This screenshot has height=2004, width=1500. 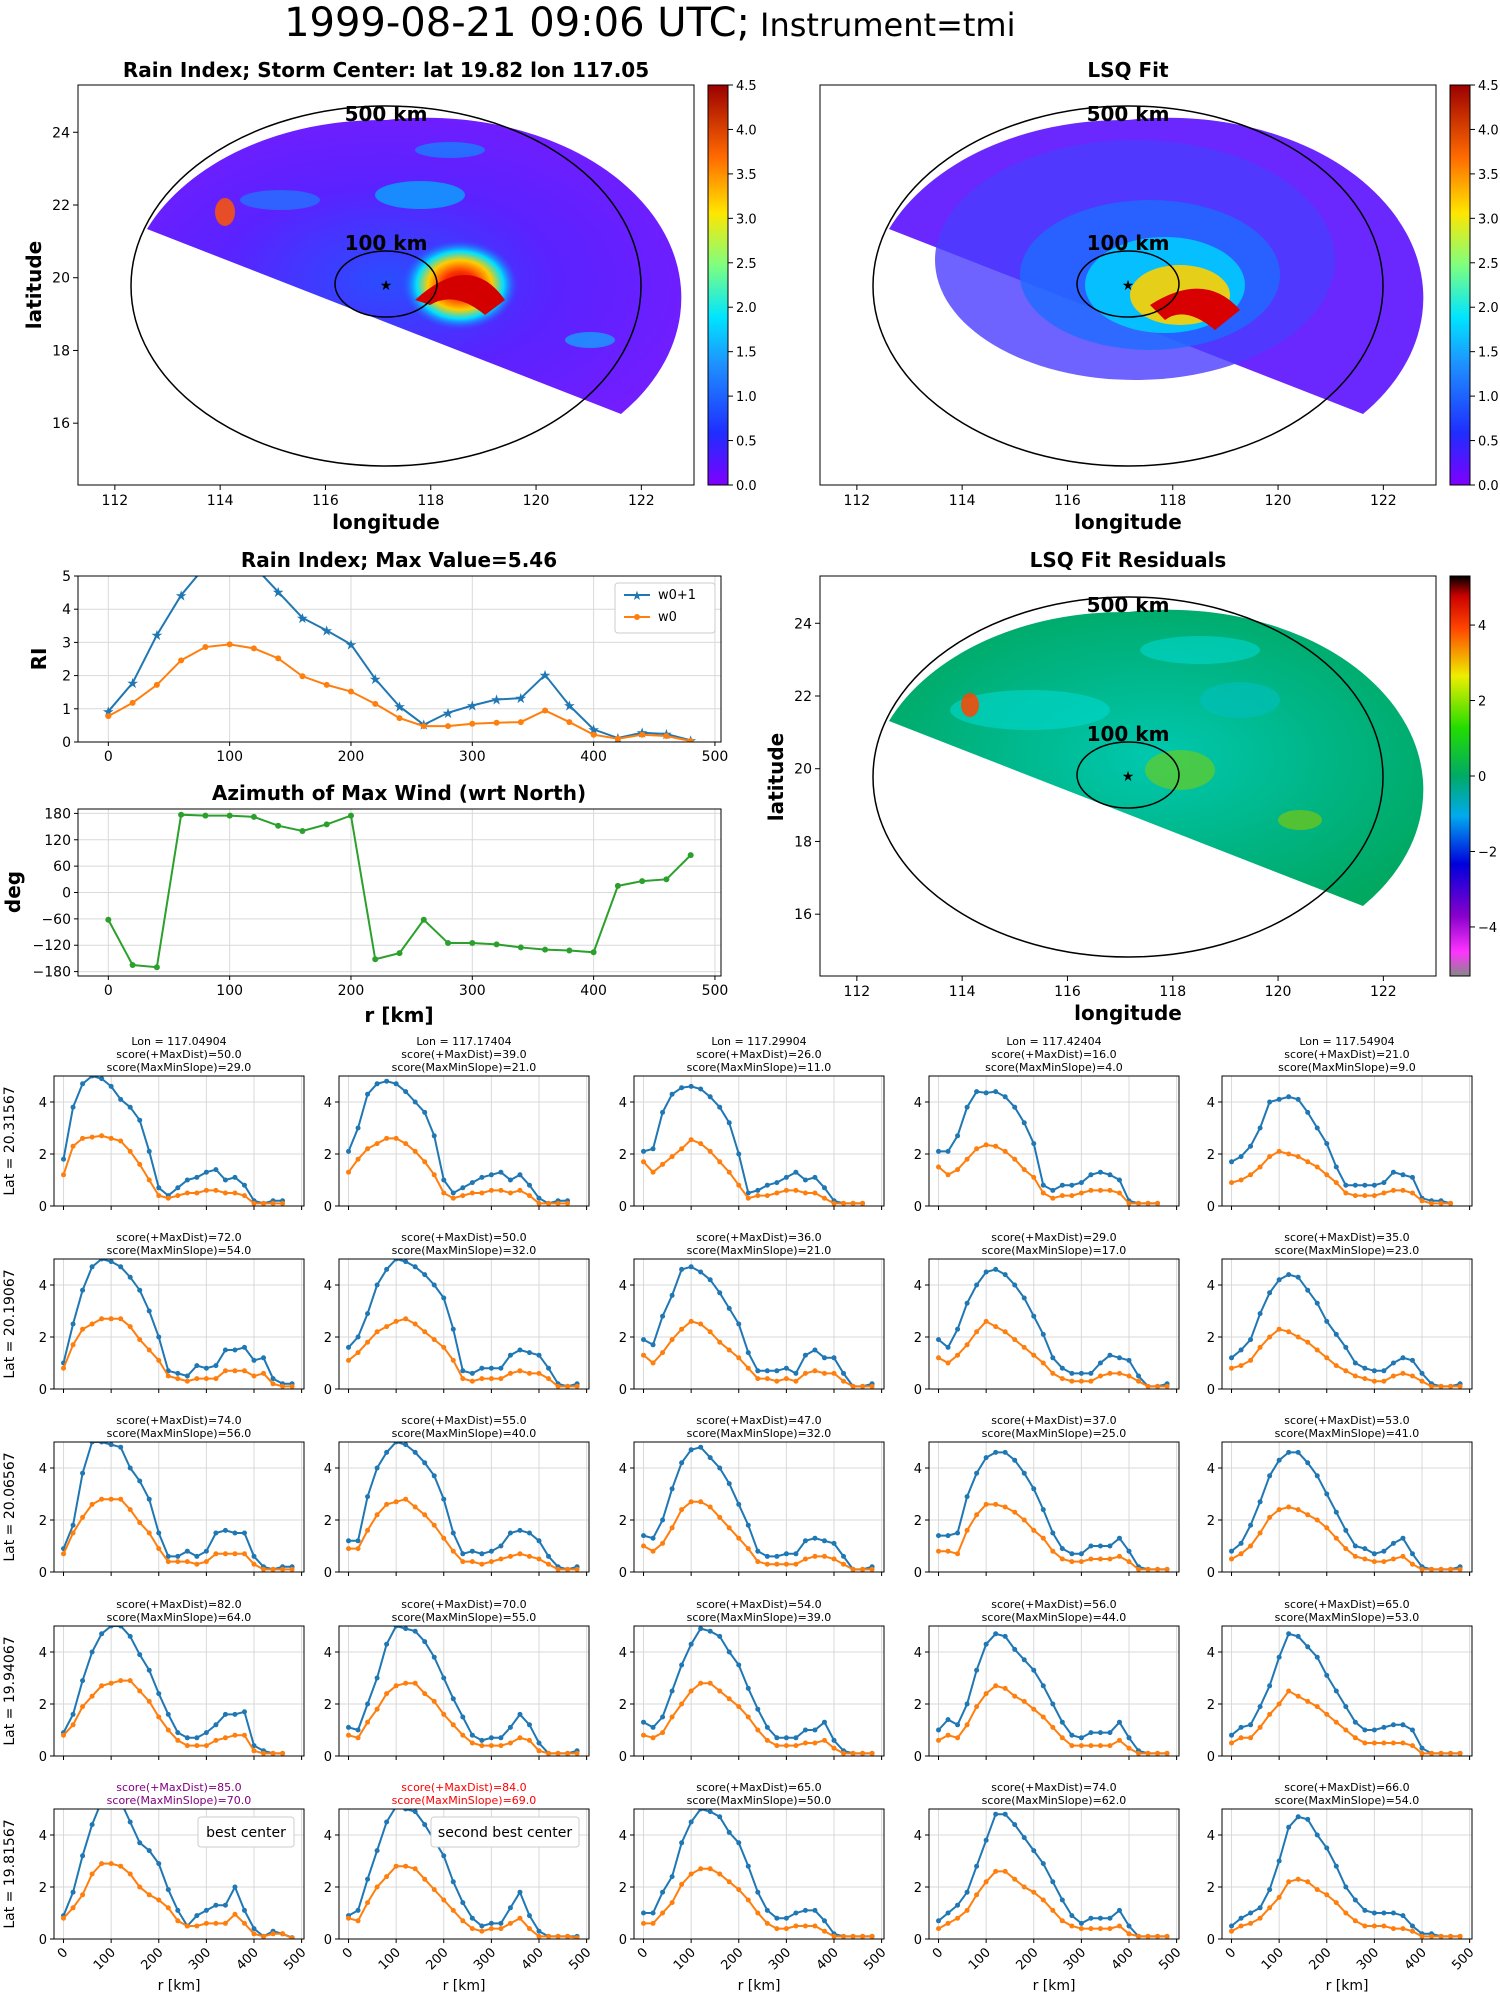 What do you see at coordinates (66, 710) in the screenshot?
I see `y-tick-label: 1` at bounding box center [66, 710].